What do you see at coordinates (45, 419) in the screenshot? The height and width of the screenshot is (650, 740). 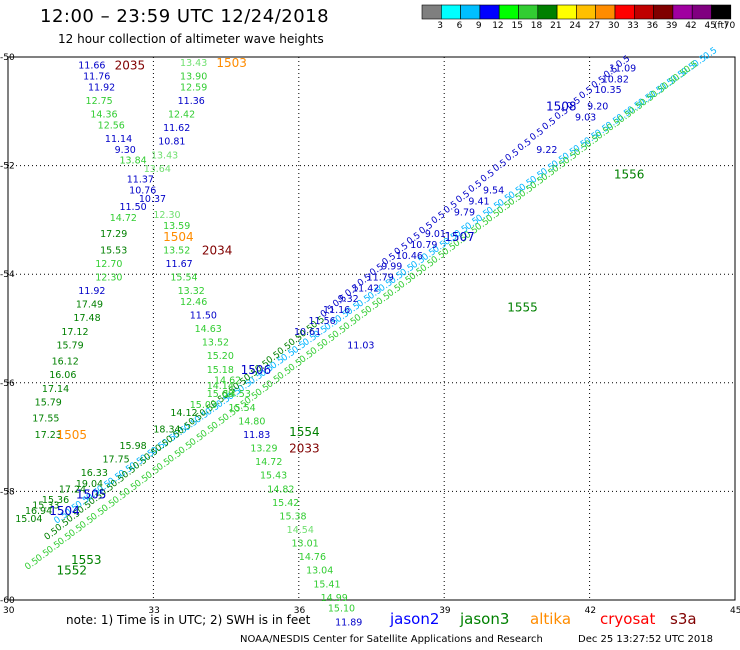 I see `wave-height-label: 17.55` at bounding box center [45, 419].